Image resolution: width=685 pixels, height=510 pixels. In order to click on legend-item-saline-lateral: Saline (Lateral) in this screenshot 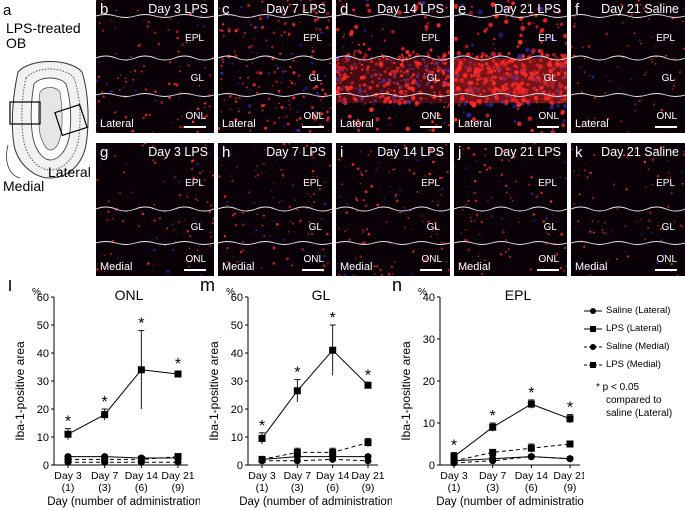, I will do `click(638, 310)`.